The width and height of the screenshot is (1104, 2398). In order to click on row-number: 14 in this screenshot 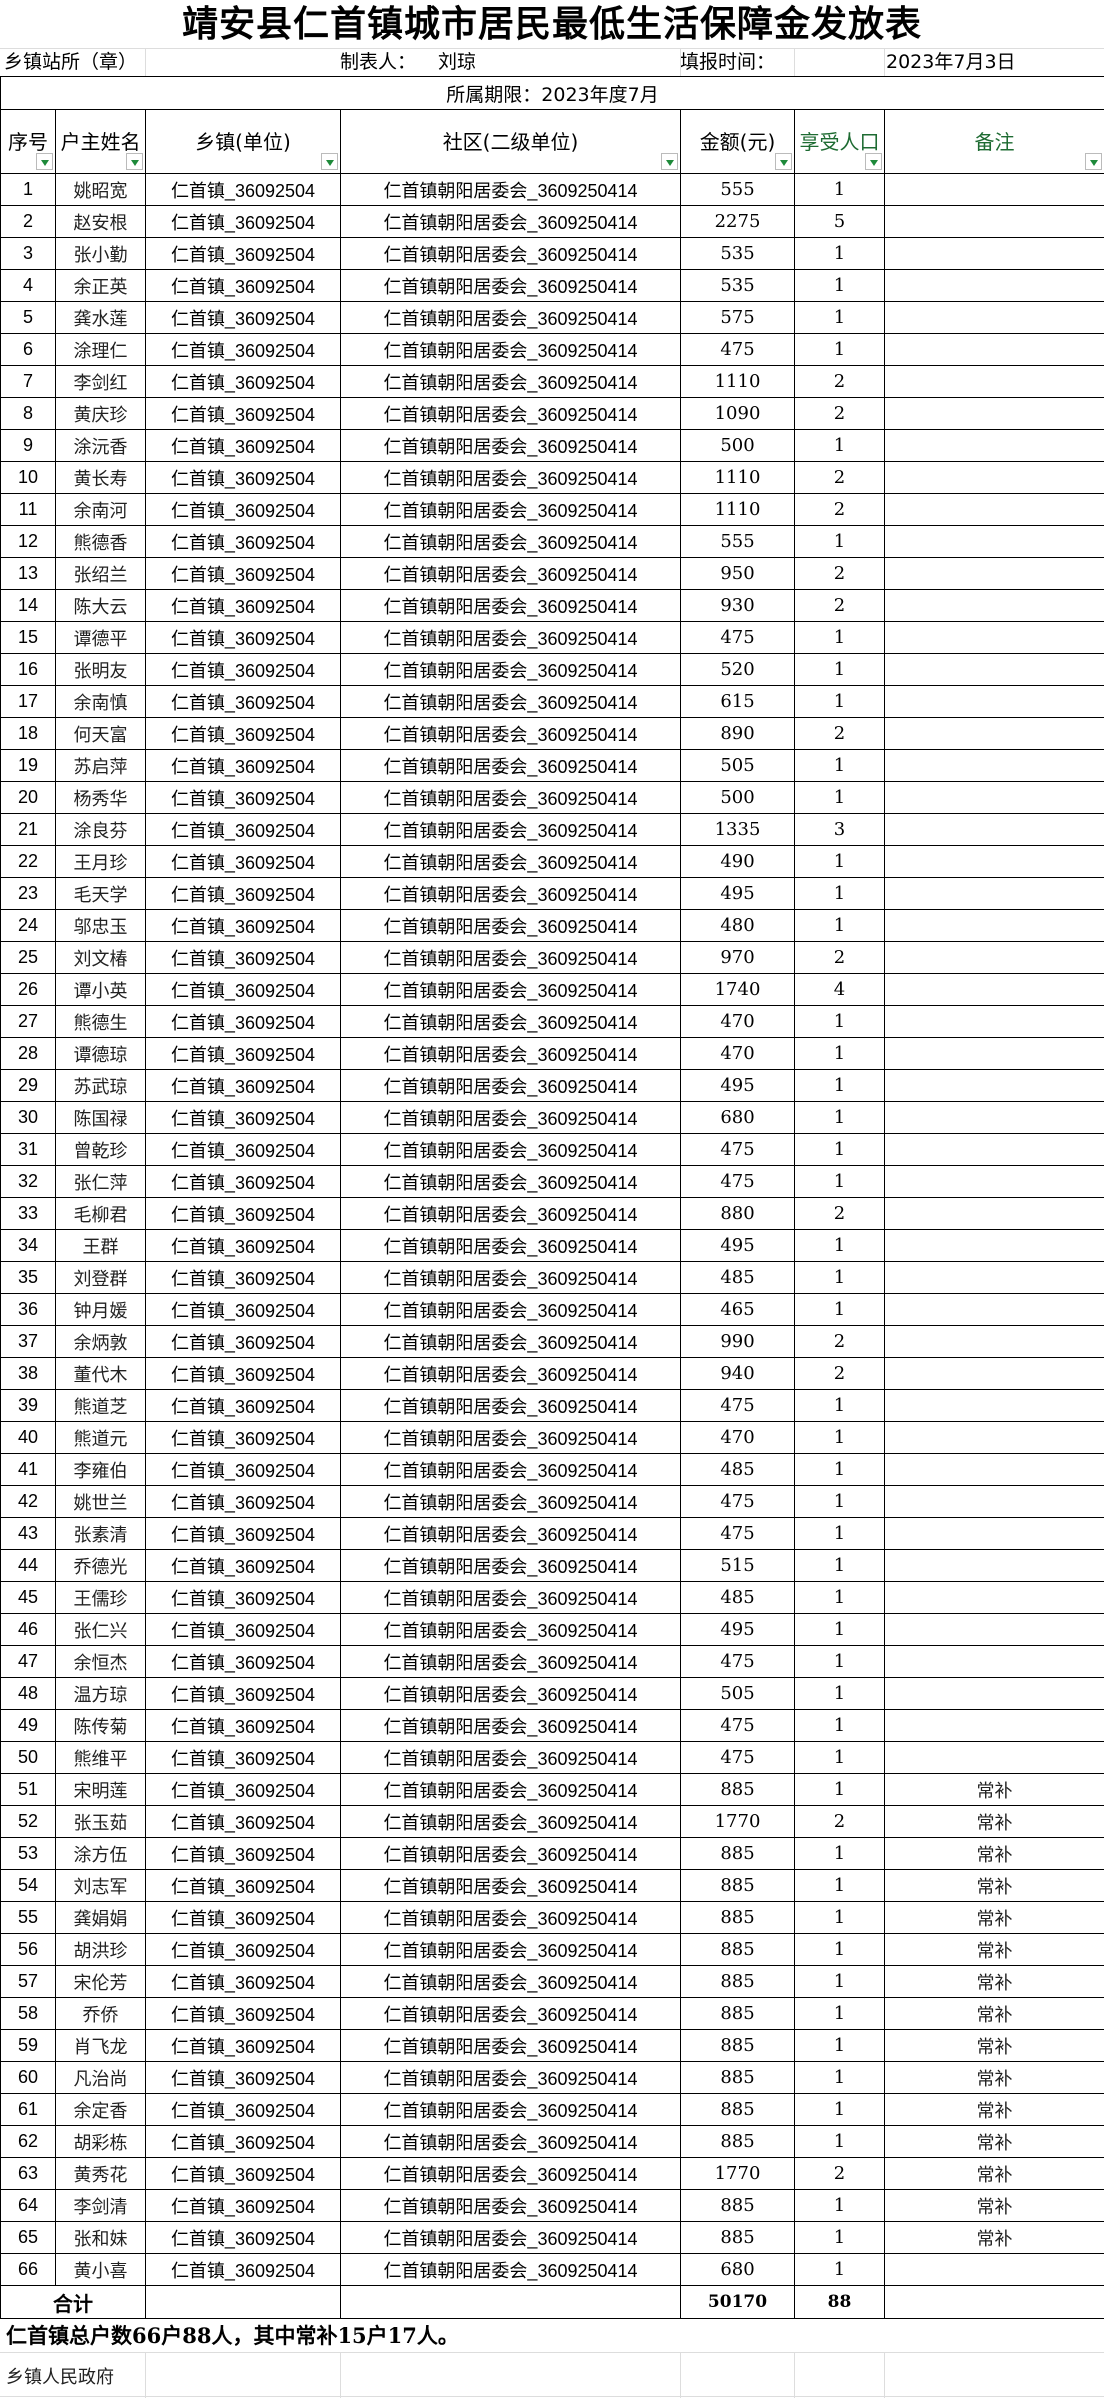, I will do `click(28, 606)`.